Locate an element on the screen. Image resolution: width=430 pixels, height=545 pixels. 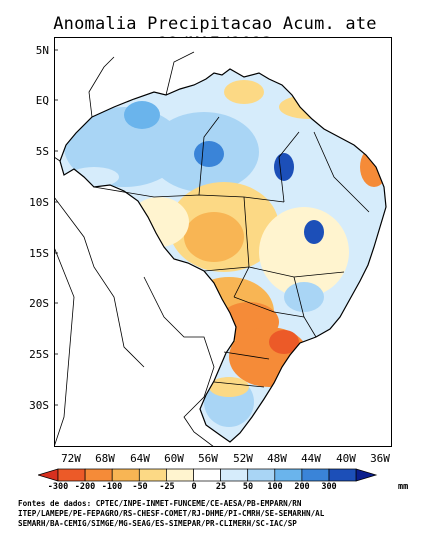
colorbar-label: -100 is located at coordinates (112, 487).